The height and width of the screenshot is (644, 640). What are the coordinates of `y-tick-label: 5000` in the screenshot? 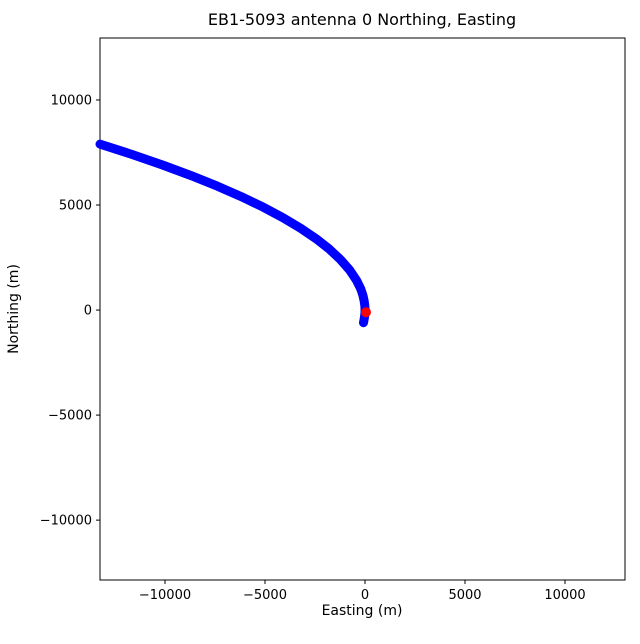 It's located at (75, 206).